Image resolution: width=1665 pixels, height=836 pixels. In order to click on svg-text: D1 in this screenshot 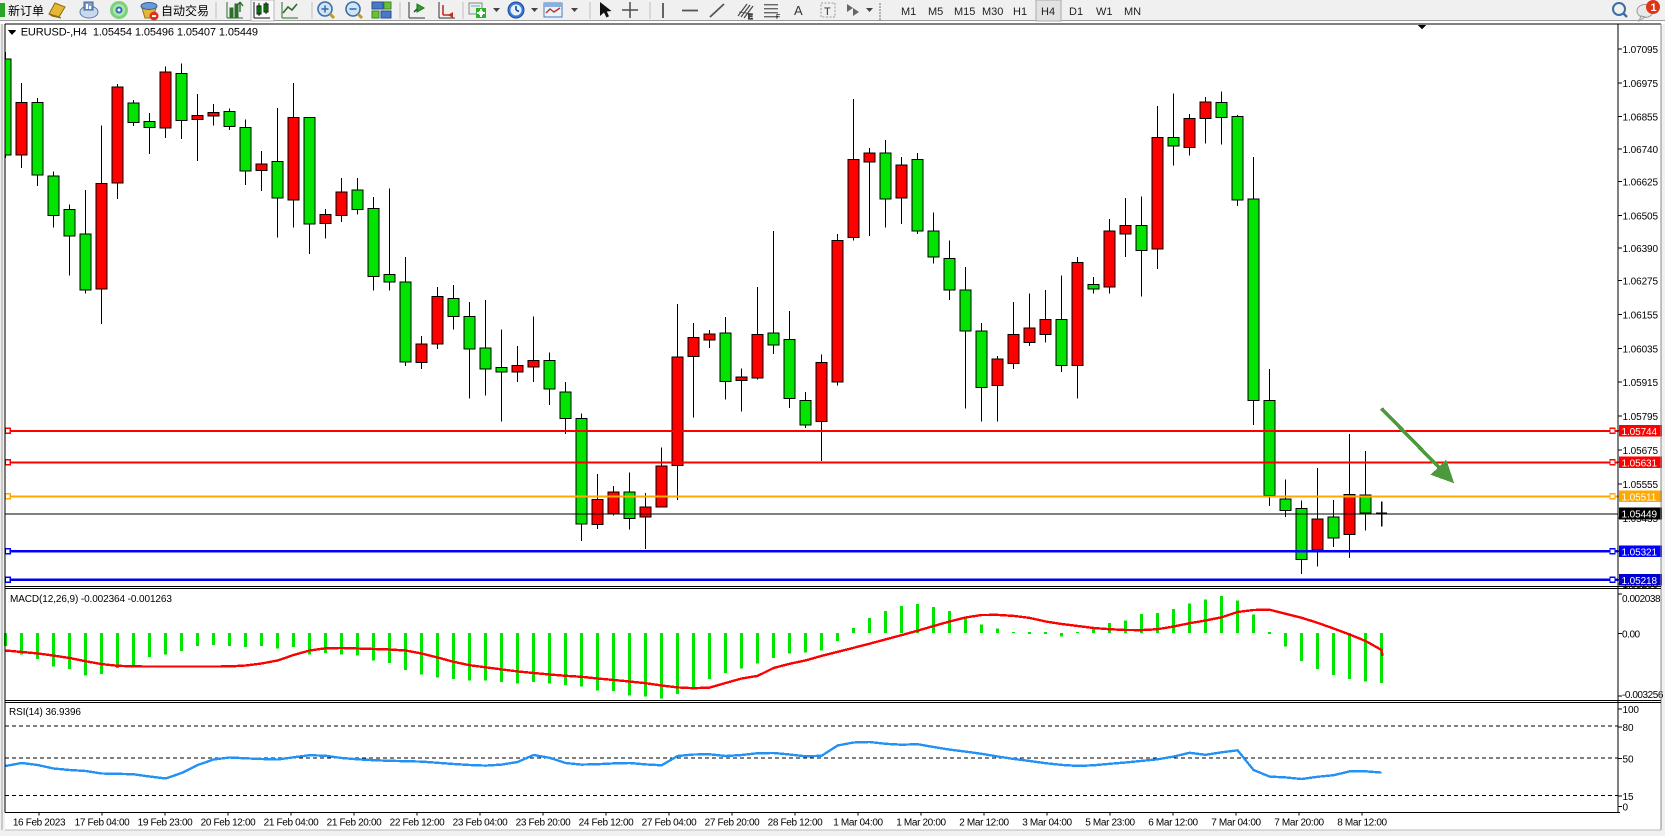, I will do `click(1076, 12)`.